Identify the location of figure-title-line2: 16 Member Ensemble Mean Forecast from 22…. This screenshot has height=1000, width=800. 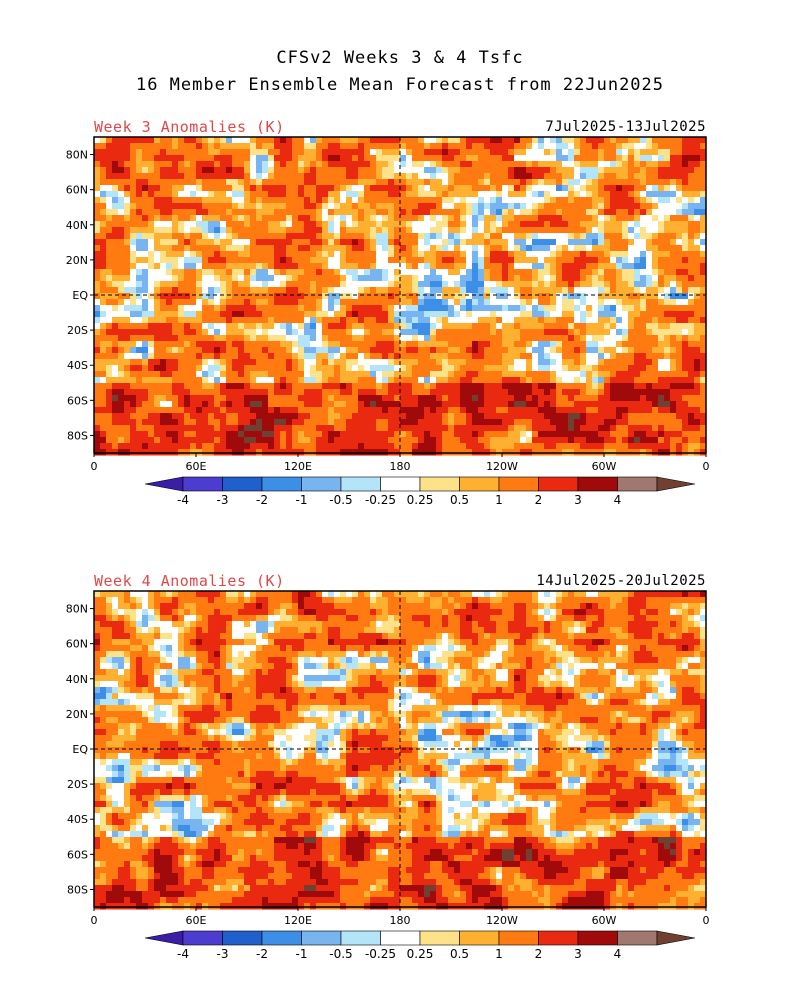
(400, 85).